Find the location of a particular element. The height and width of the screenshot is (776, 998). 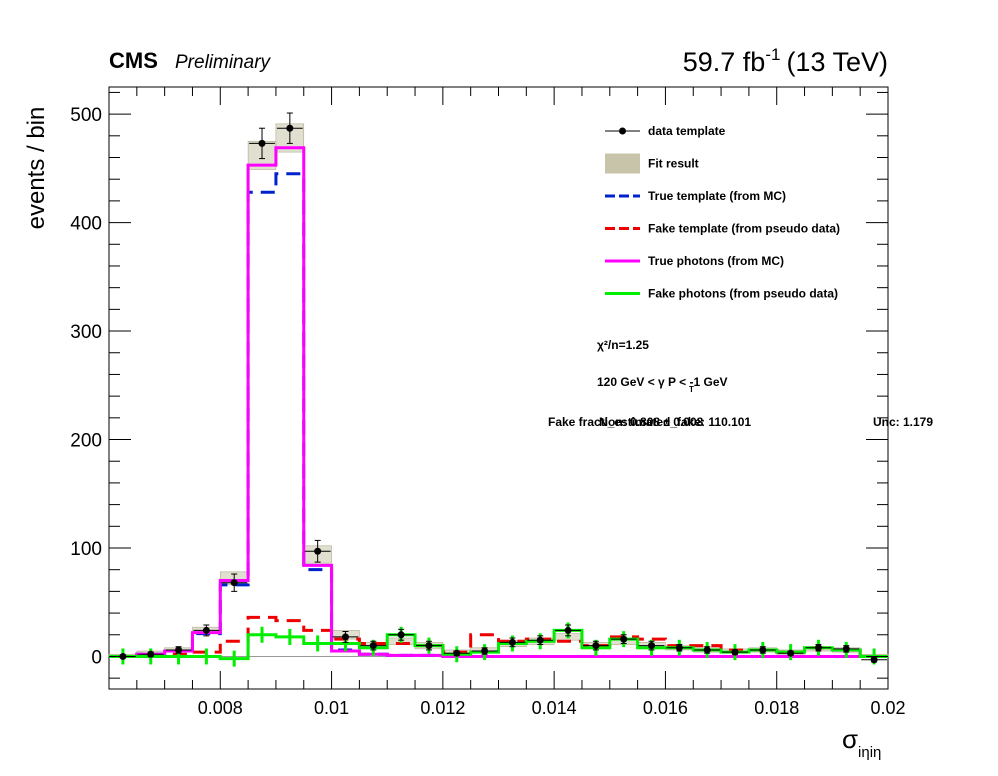

x-tick-label: 0.014 is located at coordinates (554, 708).